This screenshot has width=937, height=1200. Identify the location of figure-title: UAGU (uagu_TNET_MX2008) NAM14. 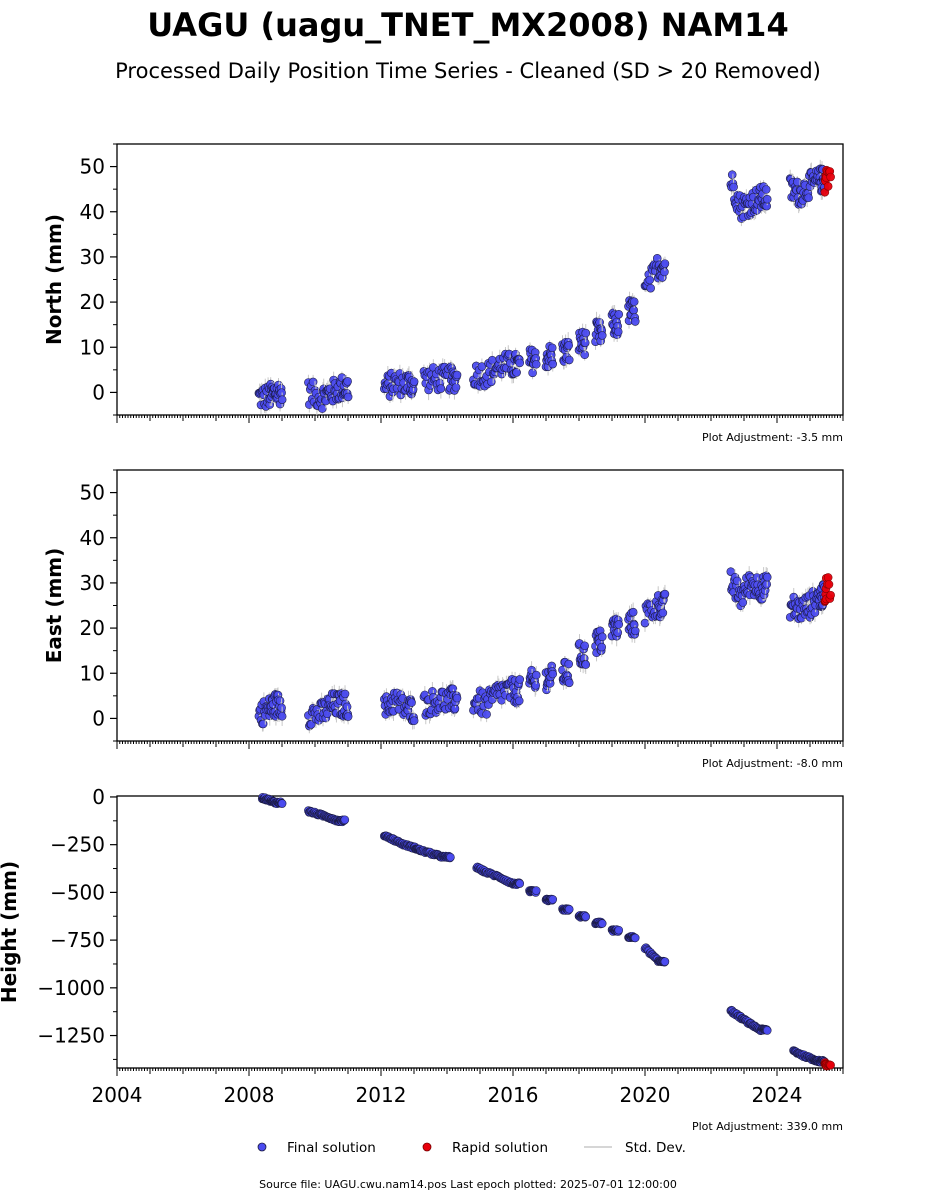
(467, 25).